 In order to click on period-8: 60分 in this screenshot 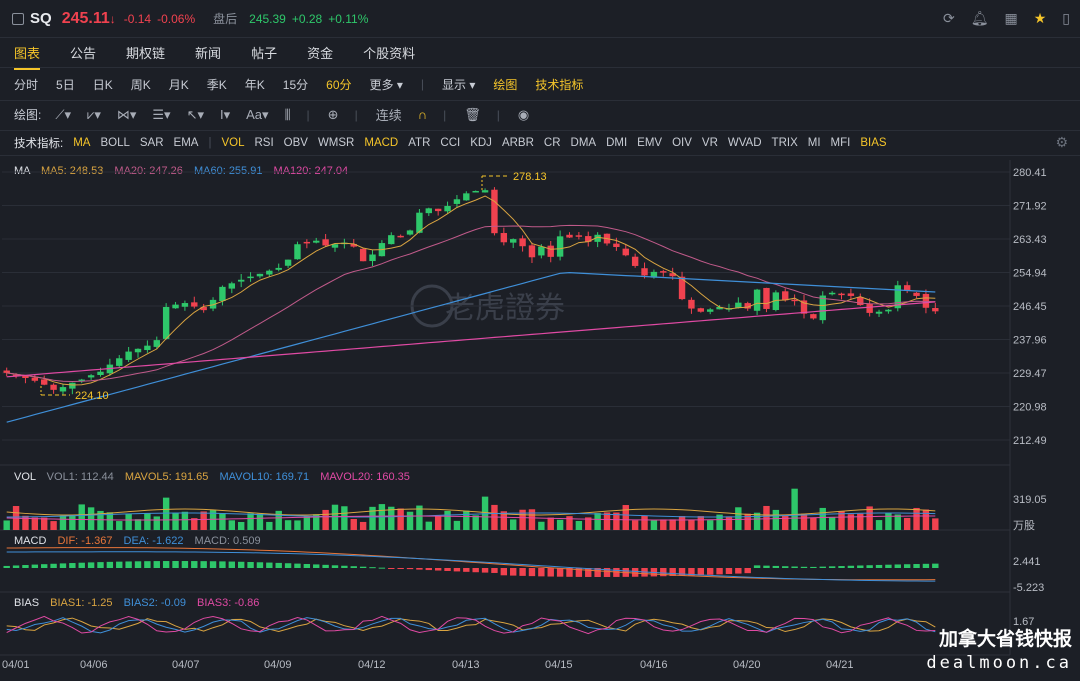, I will do `click(339, 84)`.